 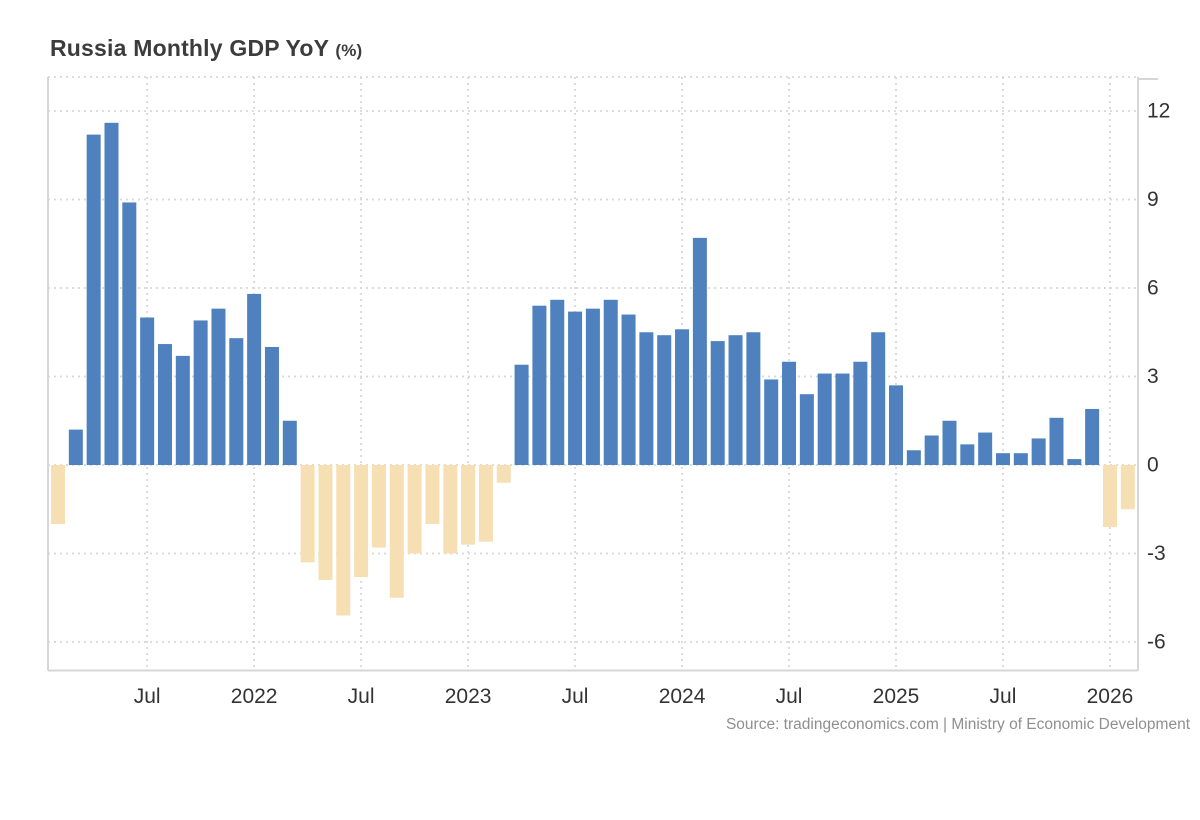 What do you see at coordinates (1110, 696) in the screenshot?
I see `x-tick-label-2026: 2026` at bounding box center [1110, 696].